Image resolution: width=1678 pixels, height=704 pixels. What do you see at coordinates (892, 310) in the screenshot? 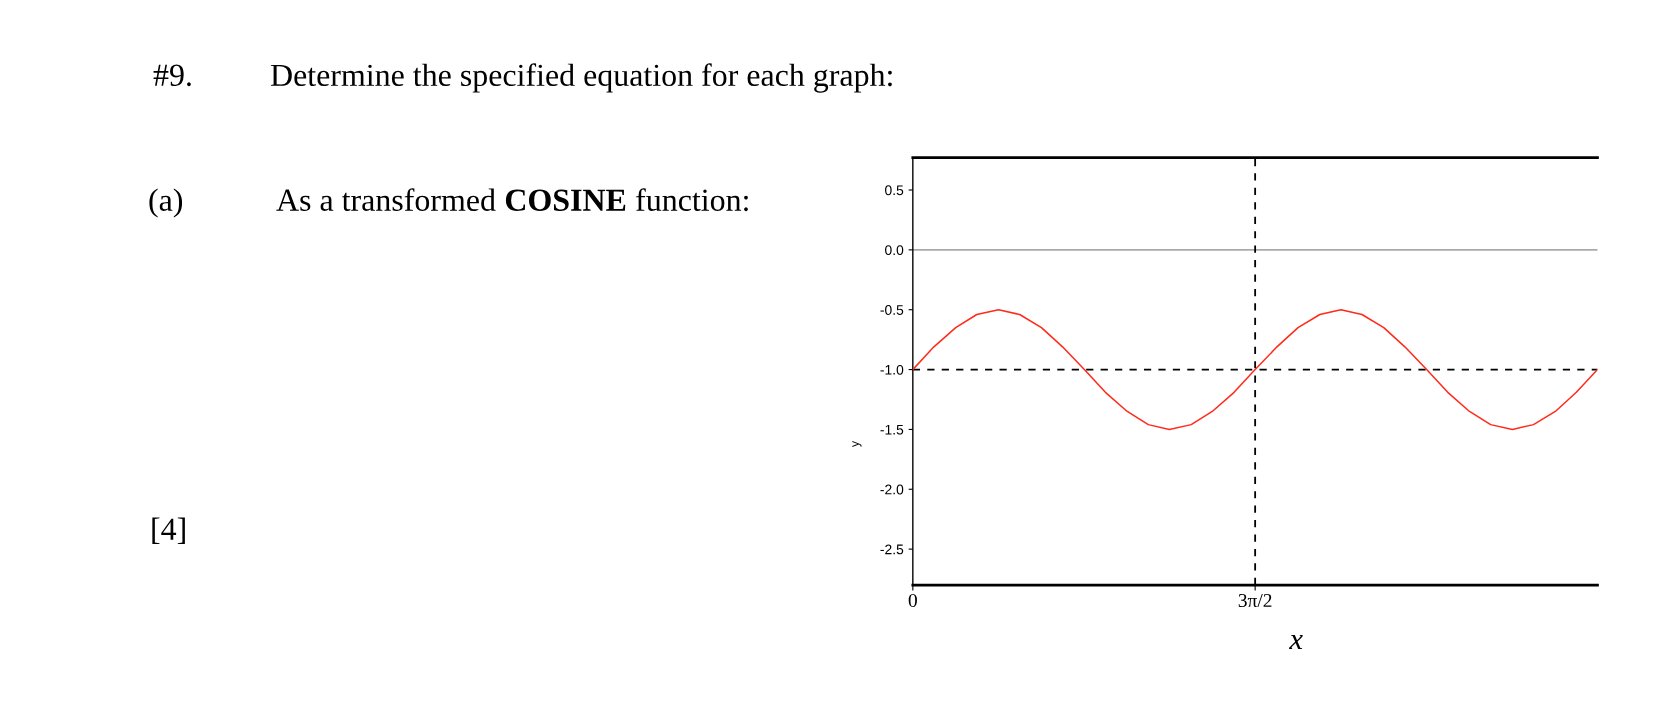
I see `y-tick-label: -0.5` at bounding box center [892, 310].